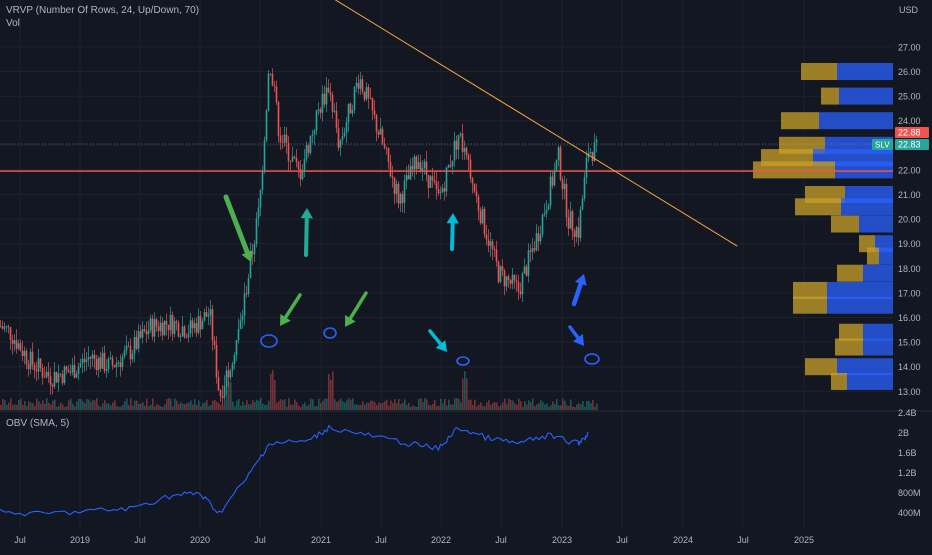 Image resolution: width=932 pixels, height=555 pixels. What do you see at coordinates (80, 540) in the screenshot?
I see `time-tick-label: 2019` at bounding box center [80, 540].